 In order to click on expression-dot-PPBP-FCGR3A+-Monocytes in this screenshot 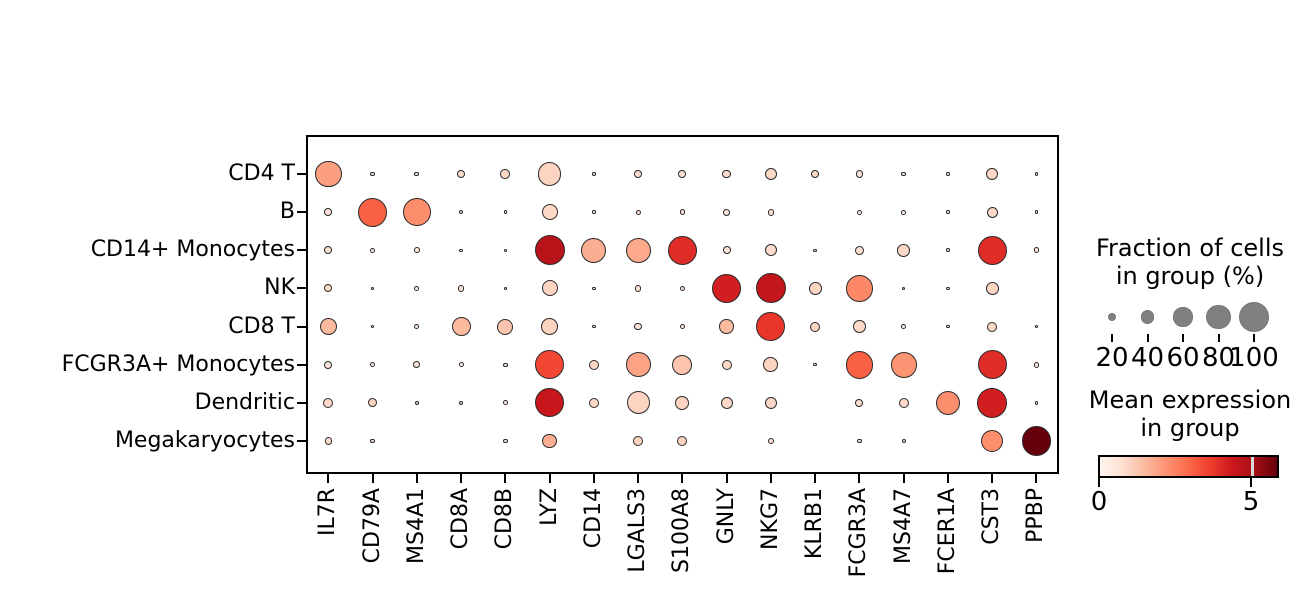, I will do `click(1036, 364)`.